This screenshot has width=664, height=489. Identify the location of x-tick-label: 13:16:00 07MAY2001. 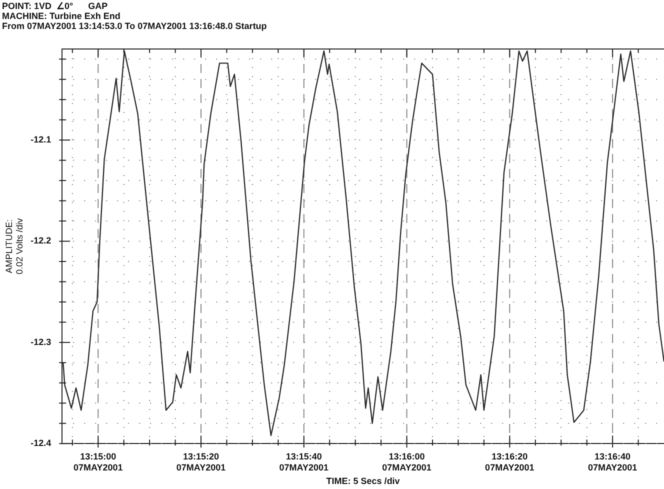
(407, 461).